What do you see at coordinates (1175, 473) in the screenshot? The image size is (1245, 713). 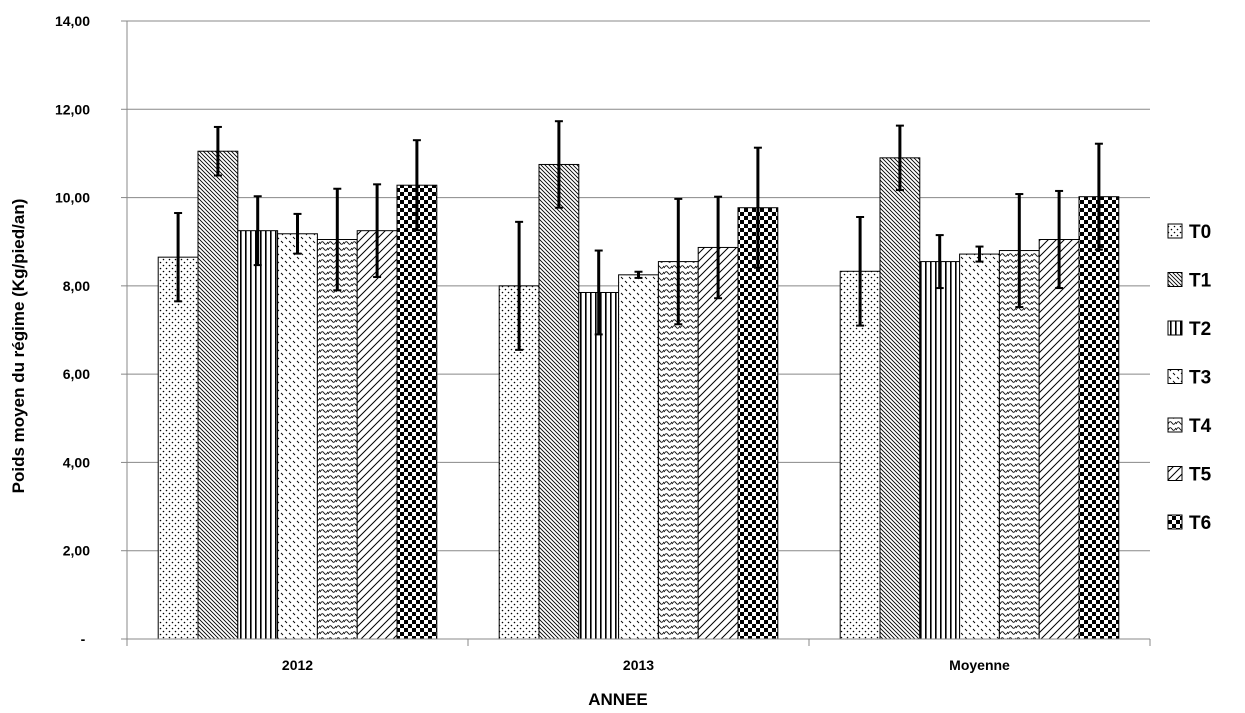 I see `legend-swatch-T5` at bounding box center [1175, 473].